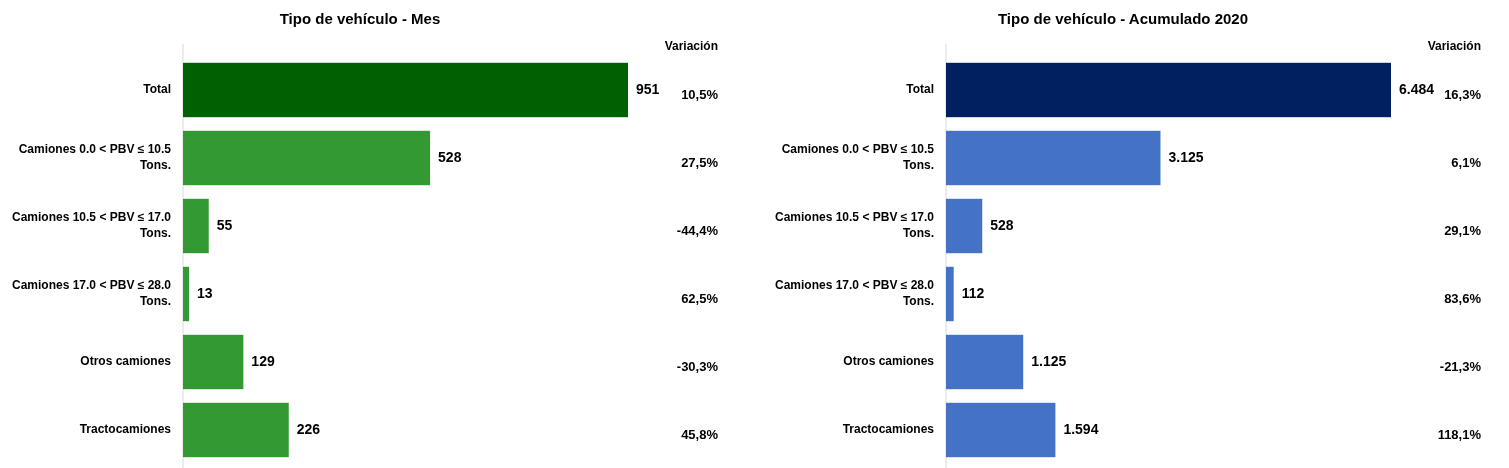  I want to click on text: 83,6%, so click(1463, 299).